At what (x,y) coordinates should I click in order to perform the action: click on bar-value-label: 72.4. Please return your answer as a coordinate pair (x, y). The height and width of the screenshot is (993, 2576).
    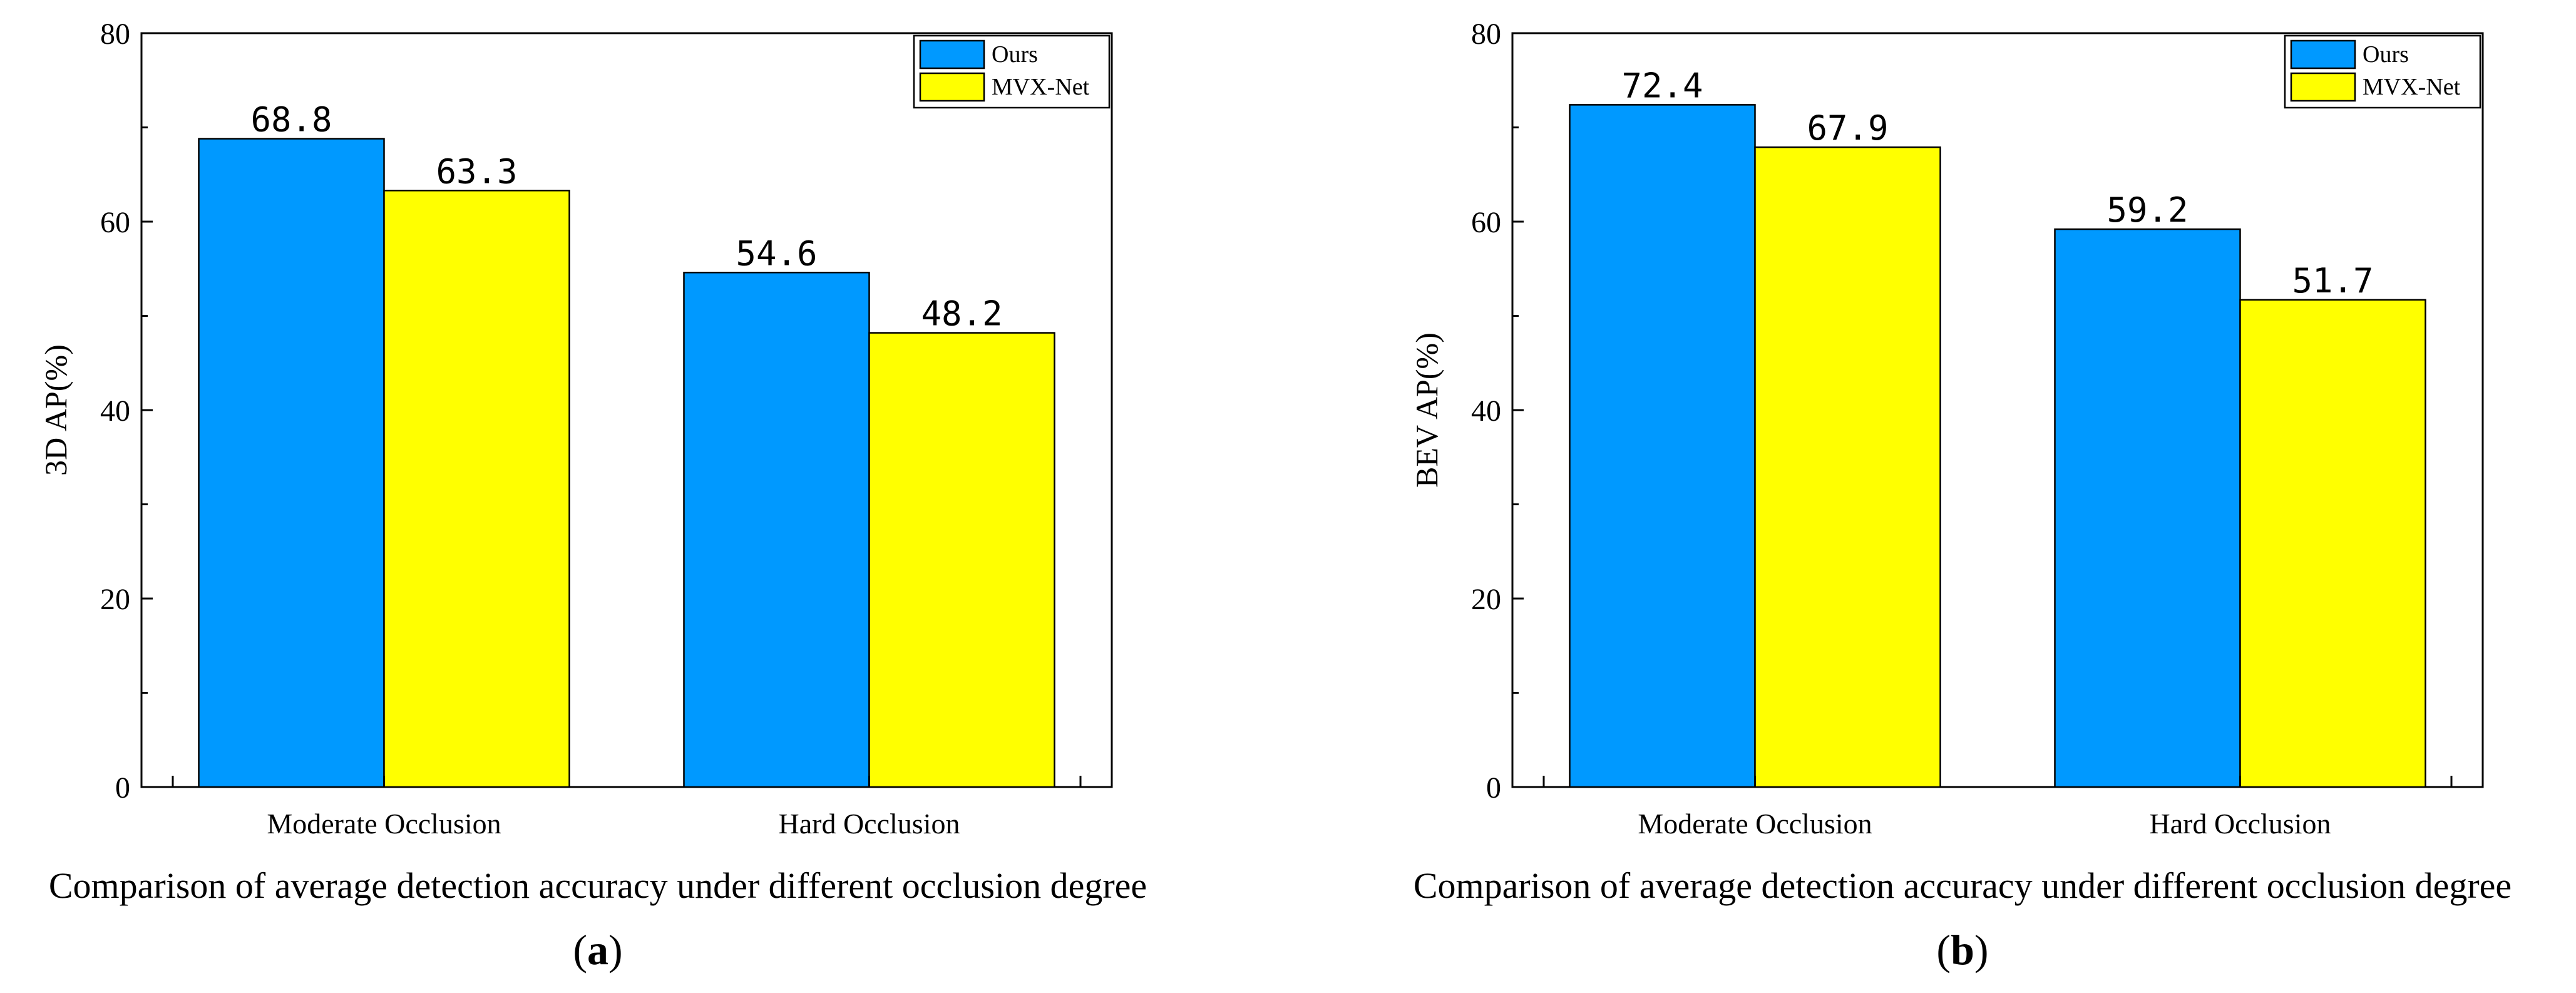
    Looking at the image, I should click on (1662, 86).